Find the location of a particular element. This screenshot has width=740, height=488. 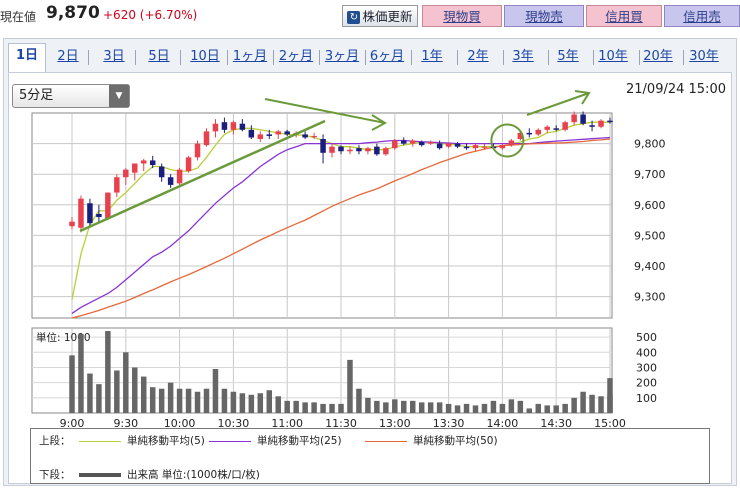

tab-5year: 5年 is located at coordinates (568, 56).